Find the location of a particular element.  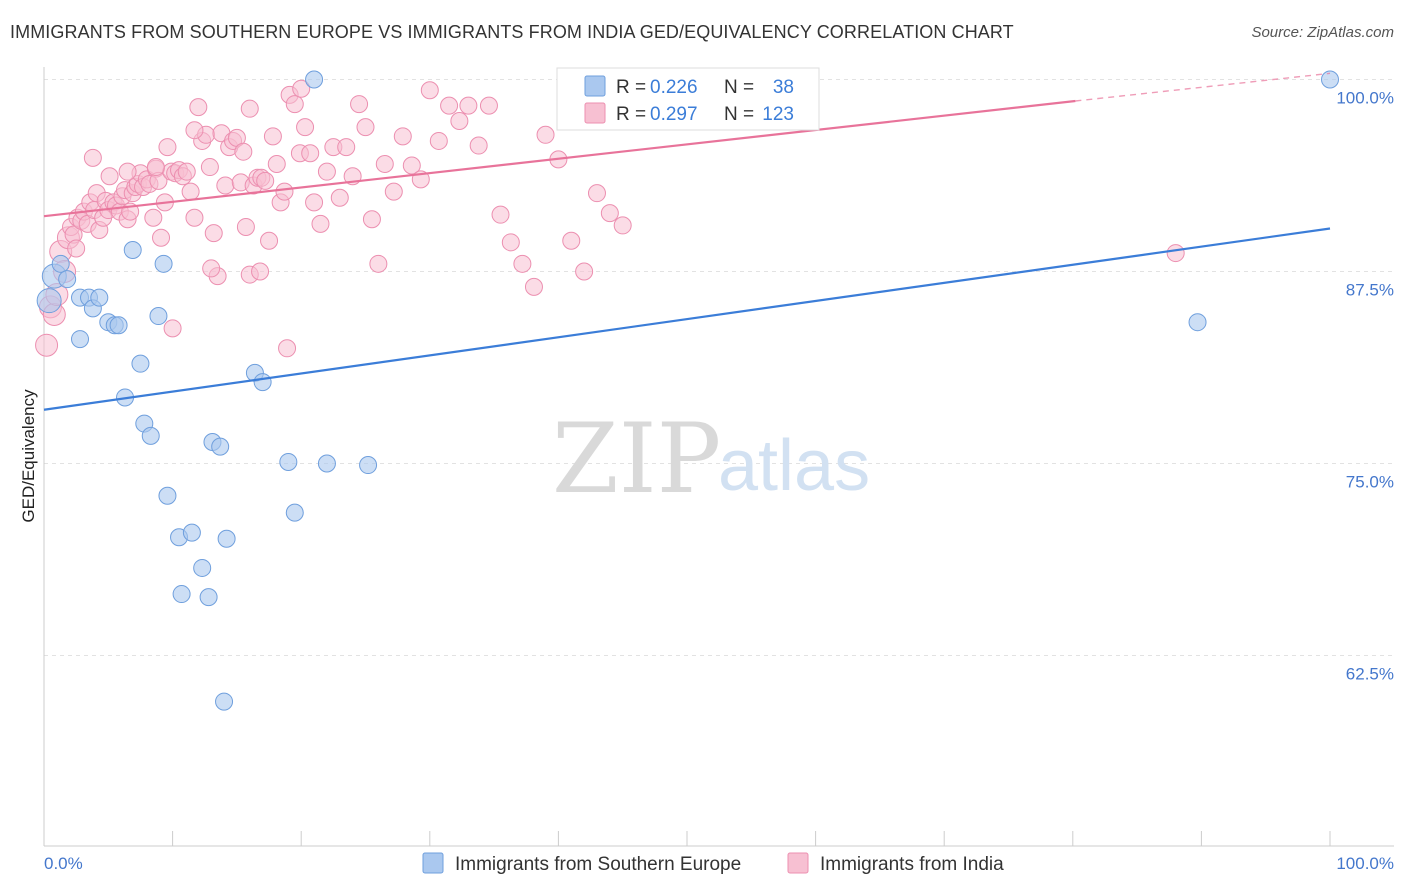

legend-swatch-india is located at coordinates (798, 863).